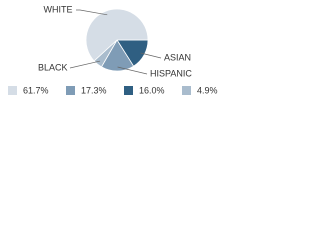  I want to click on category-label: BLACK, so click(53, 67).